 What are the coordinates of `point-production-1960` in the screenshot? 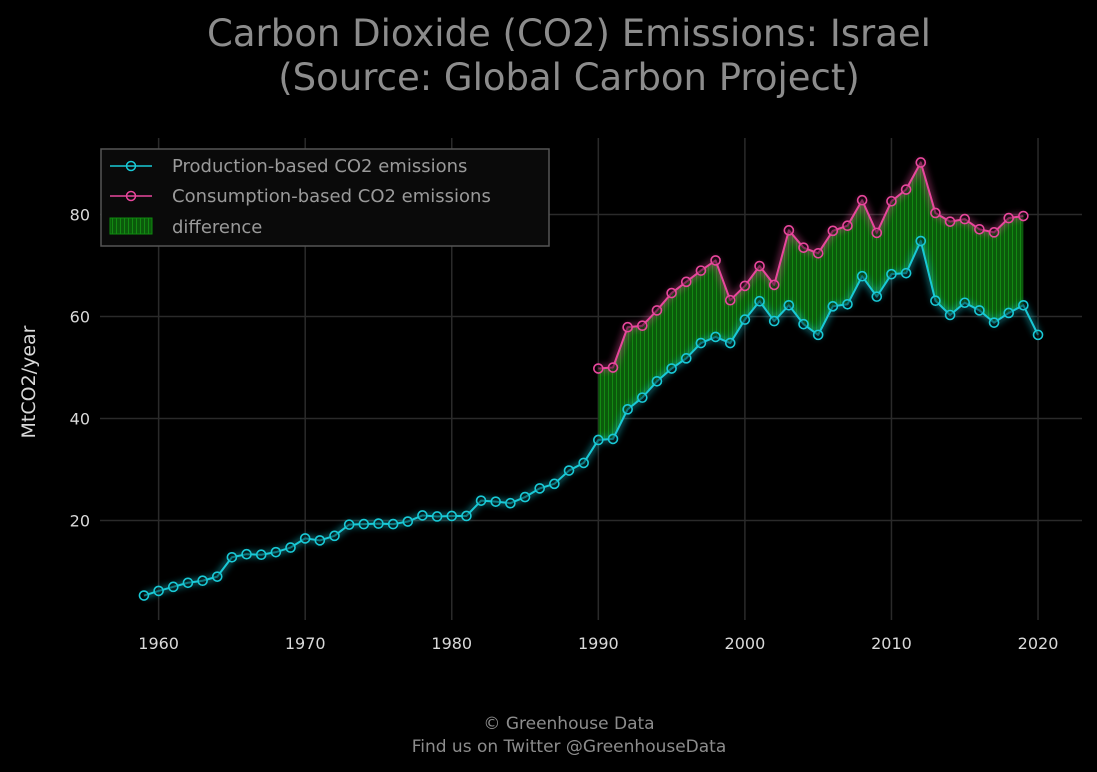 It's located at (158, 591).